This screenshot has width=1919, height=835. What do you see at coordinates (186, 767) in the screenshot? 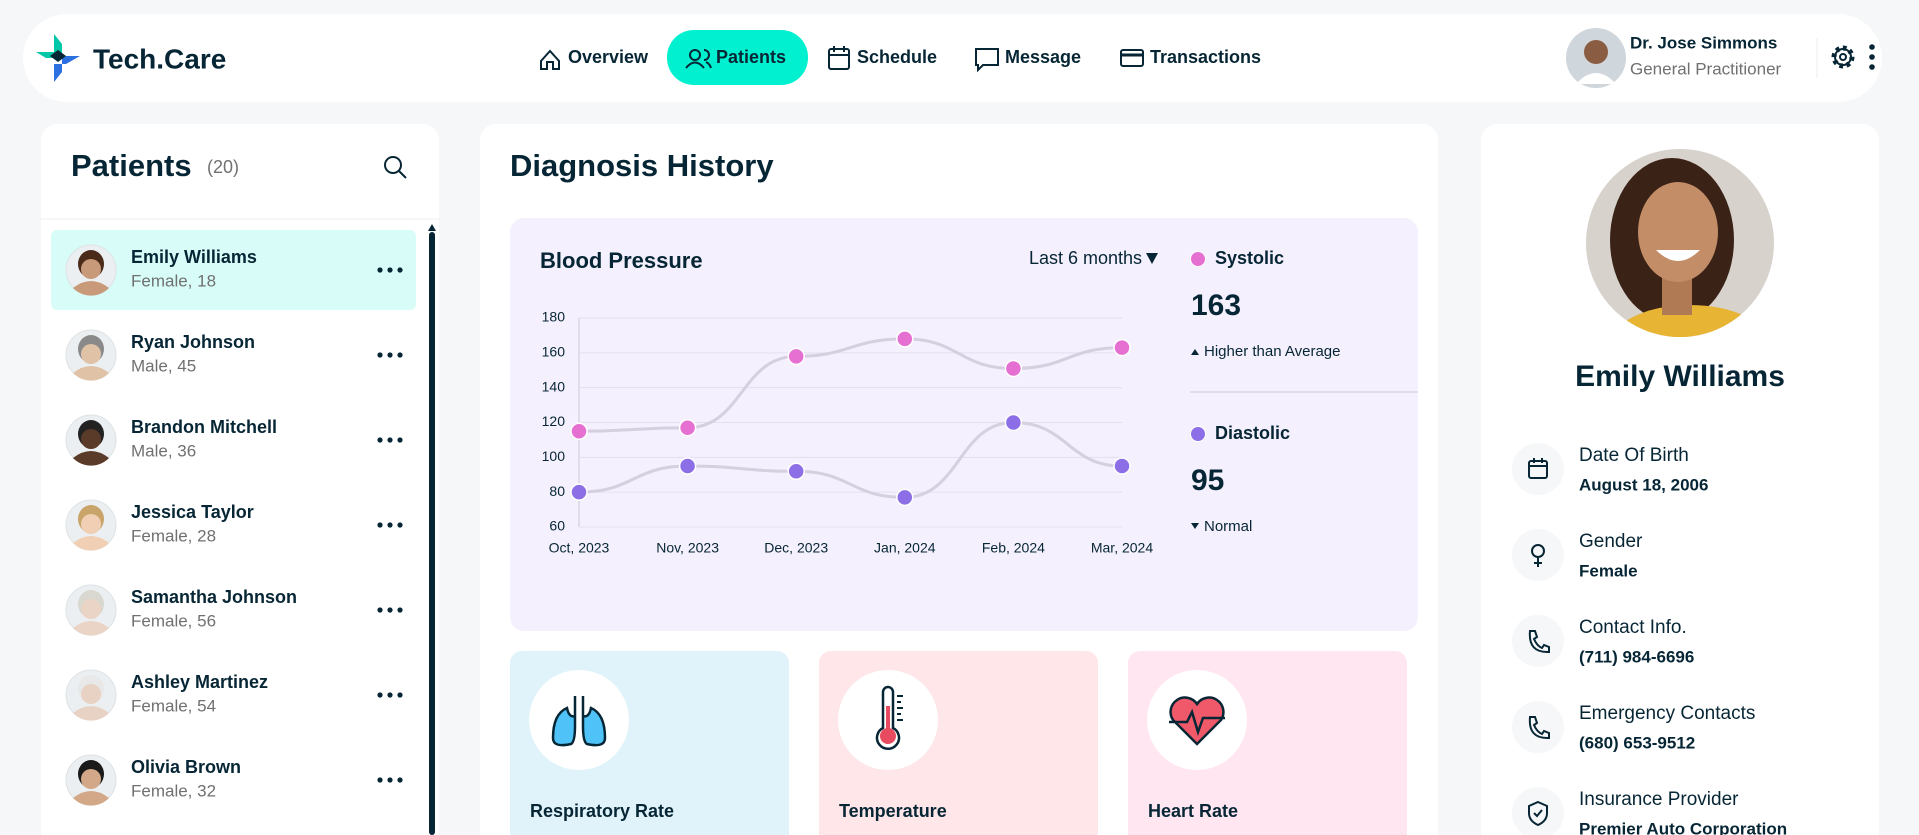
I see `patient-name: Olivia Brown` at bounding box center [186, 767].